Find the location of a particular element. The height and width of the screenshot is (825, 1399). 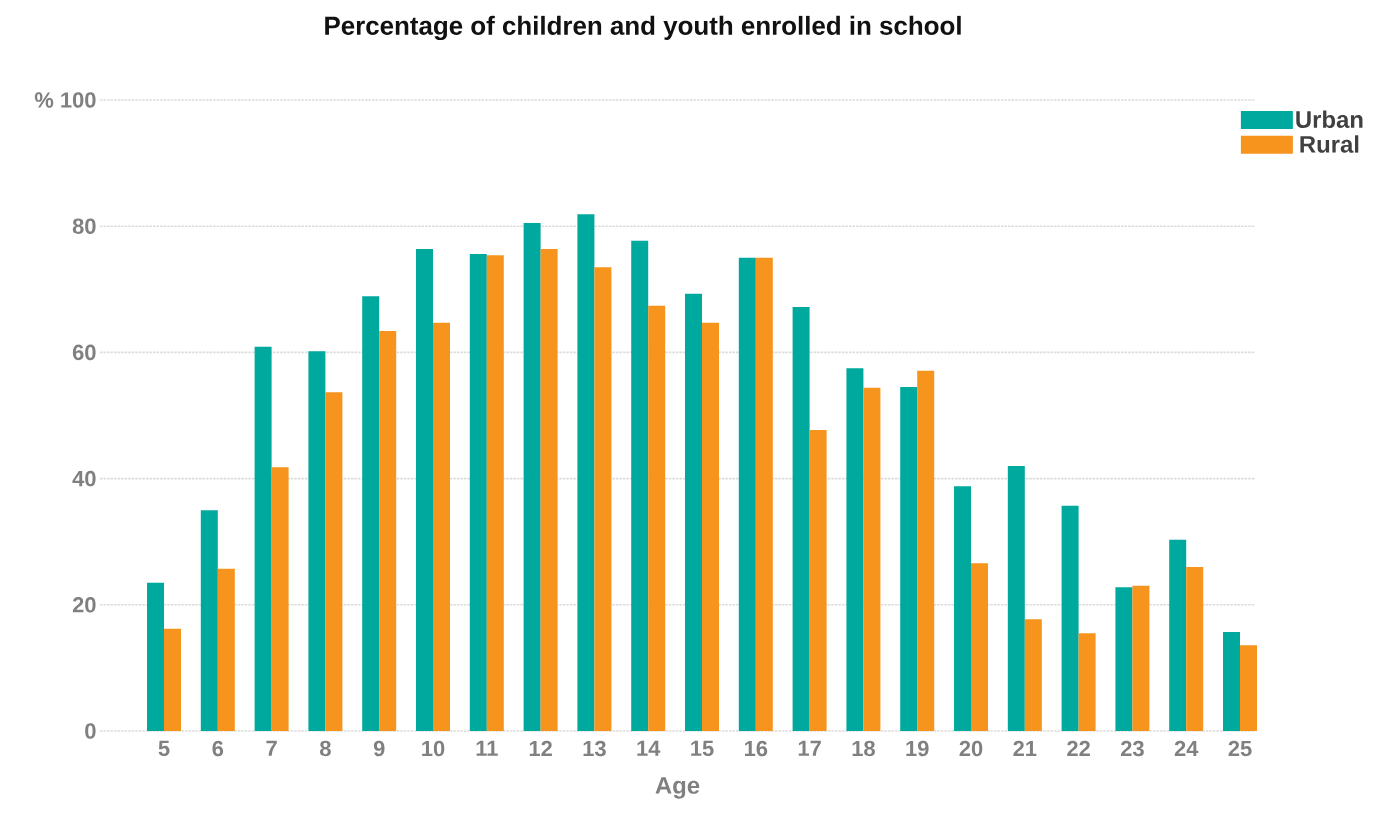

x-tick-label: 9 is located at coordinates (379, 748).